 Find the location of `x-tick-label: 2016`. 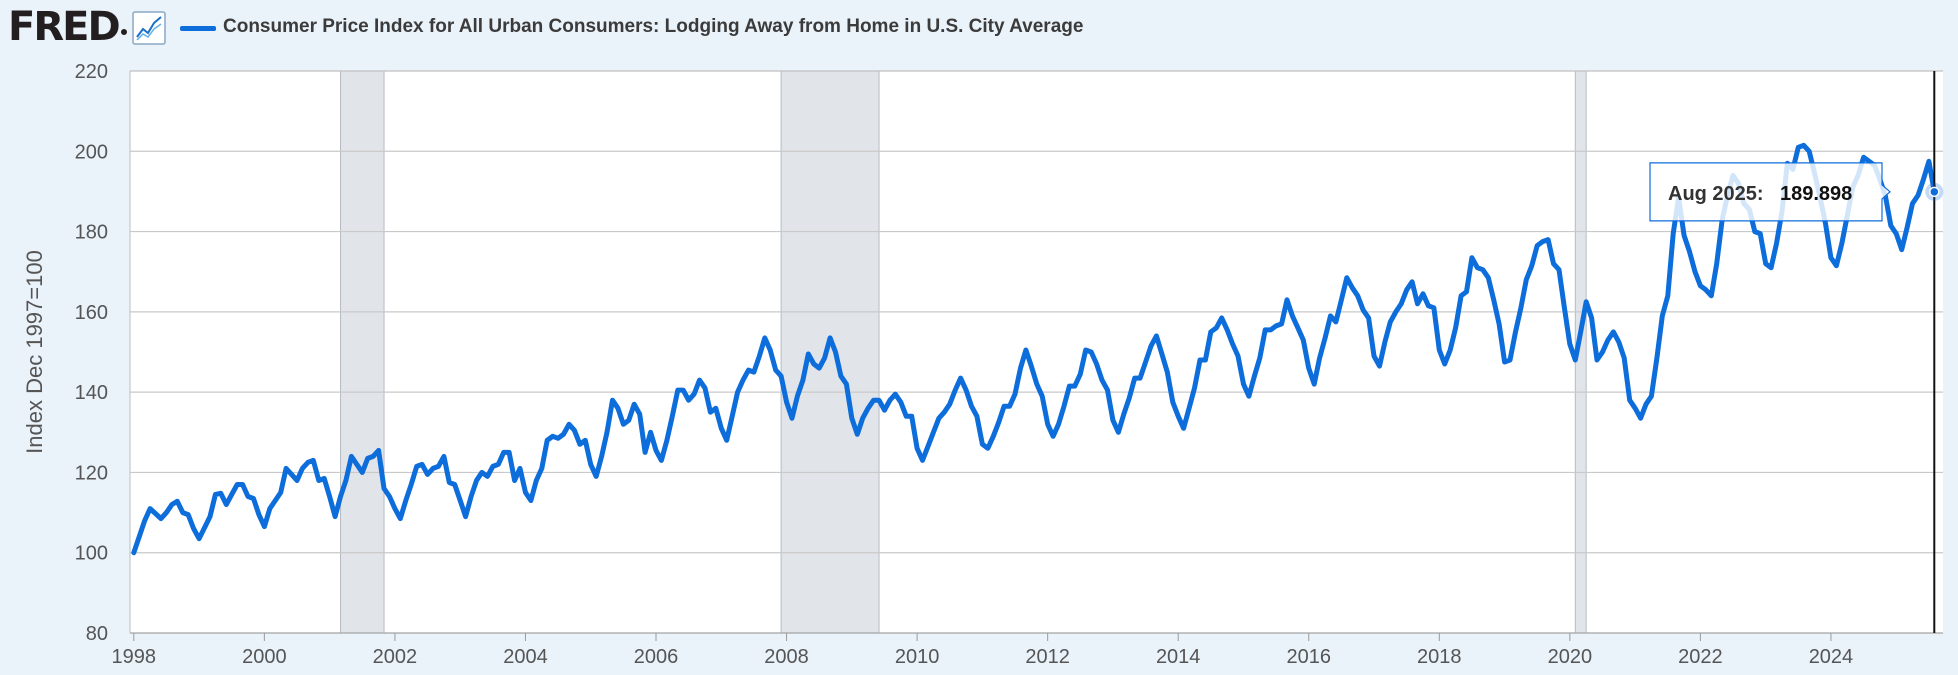

x-tick-label: 2016 is located at coordinates (1308, 657).